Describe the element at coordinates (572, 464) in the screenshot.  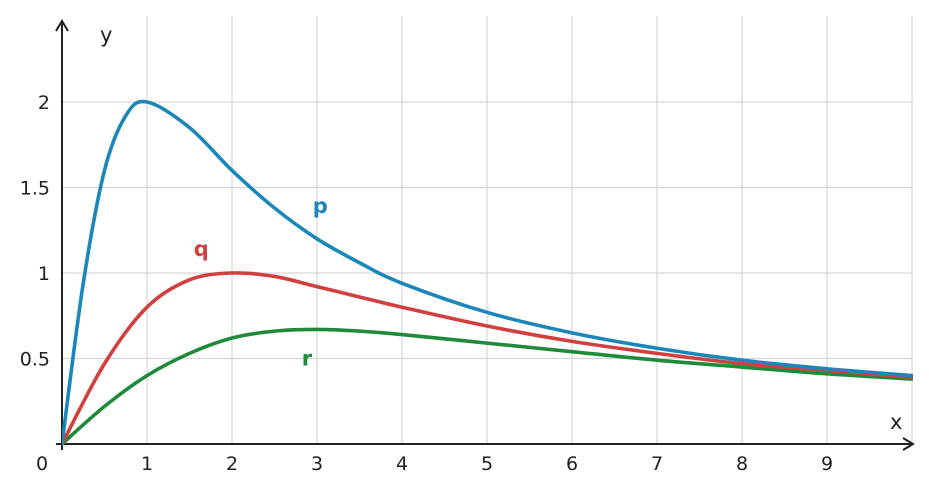
I see `x-tick-label: 6` at that location.